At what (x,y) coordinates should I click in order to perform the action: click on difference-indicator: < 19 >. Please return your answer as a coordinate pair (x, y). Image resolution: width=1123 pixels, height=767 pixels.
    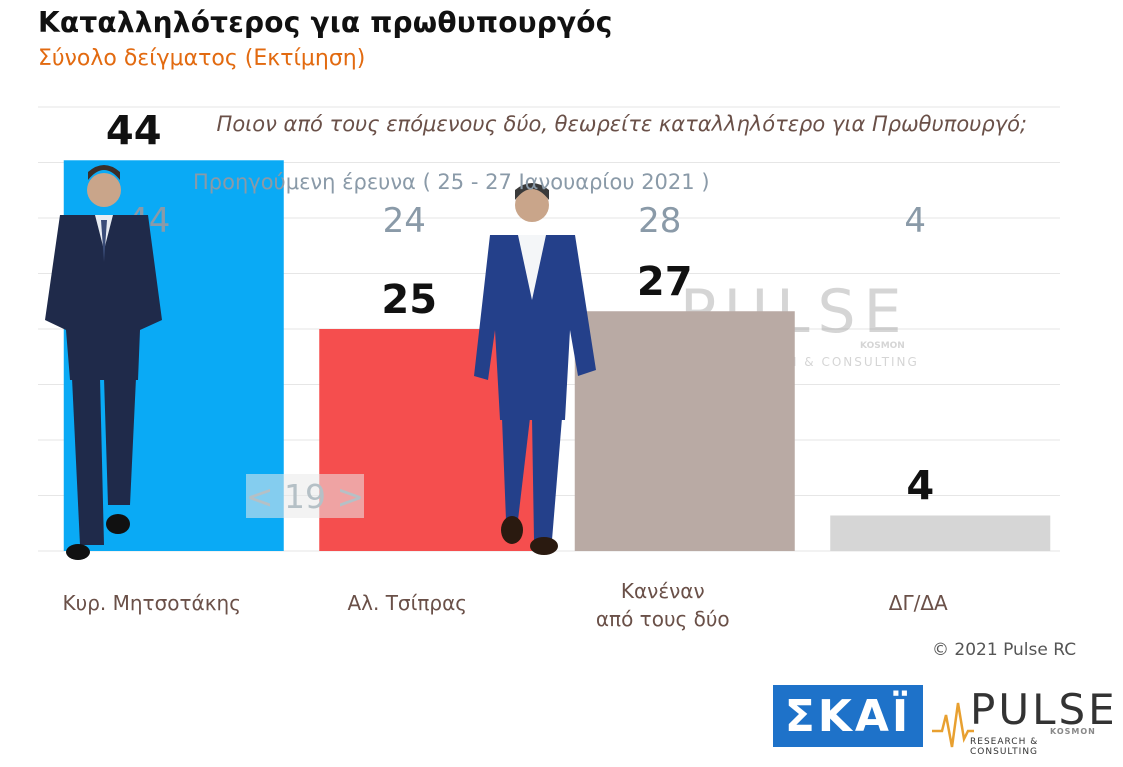
    Looking at the image, I should click on (305, 496).